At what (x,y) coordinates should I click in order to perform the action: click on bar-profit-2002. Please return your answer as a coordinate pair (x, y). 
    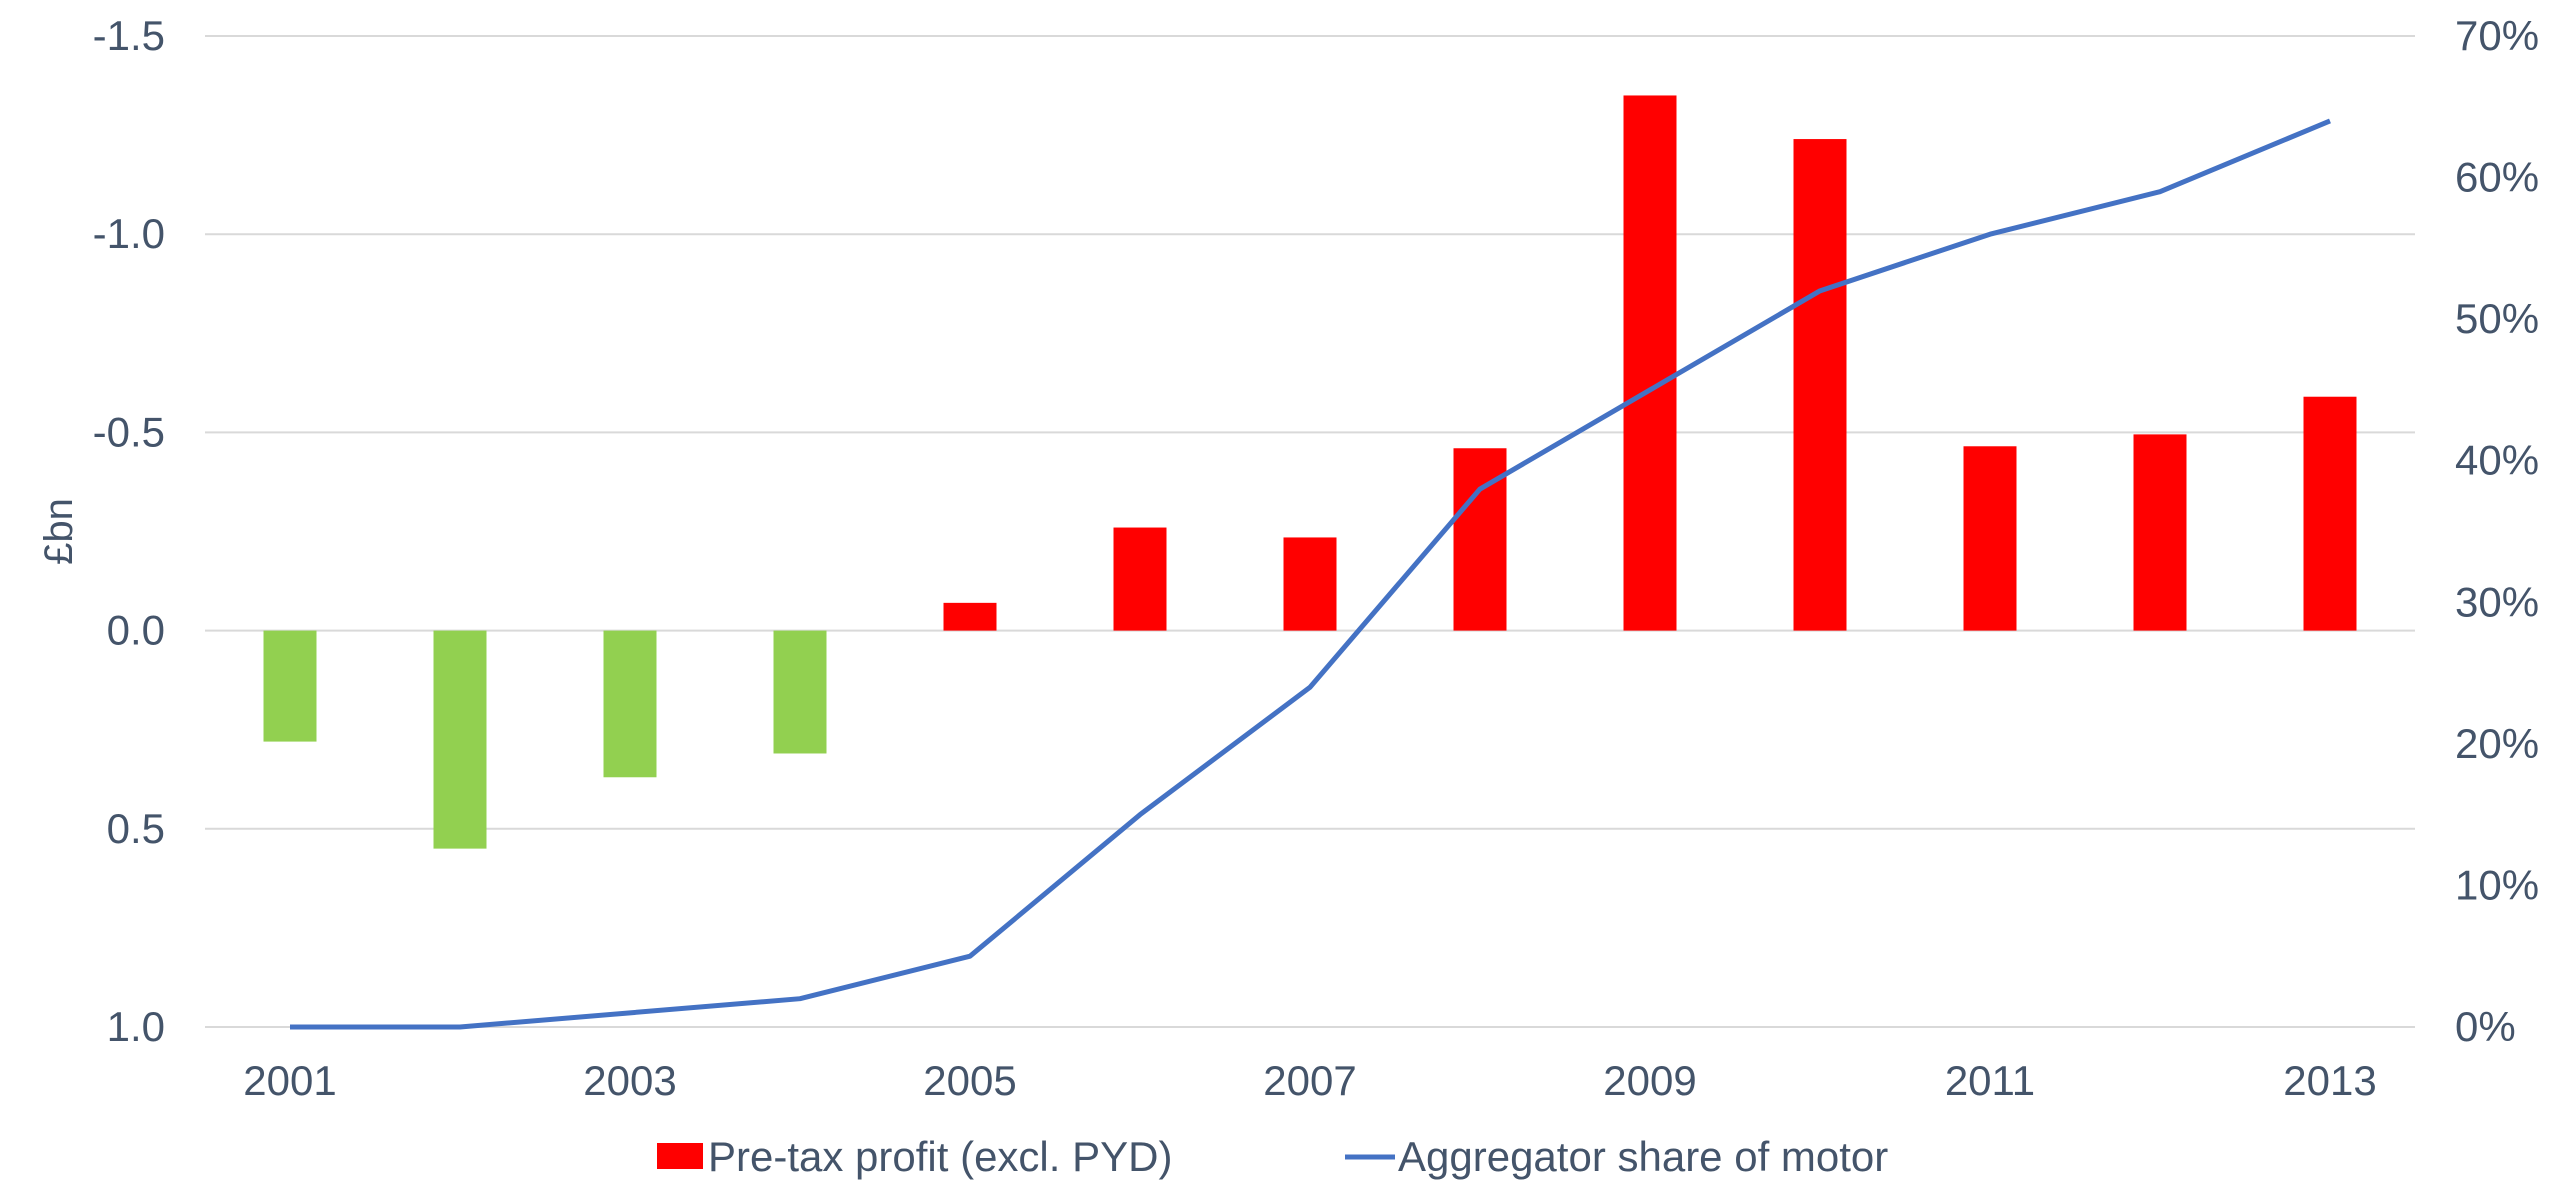
    Looking at the image, I should click on (460, 739).